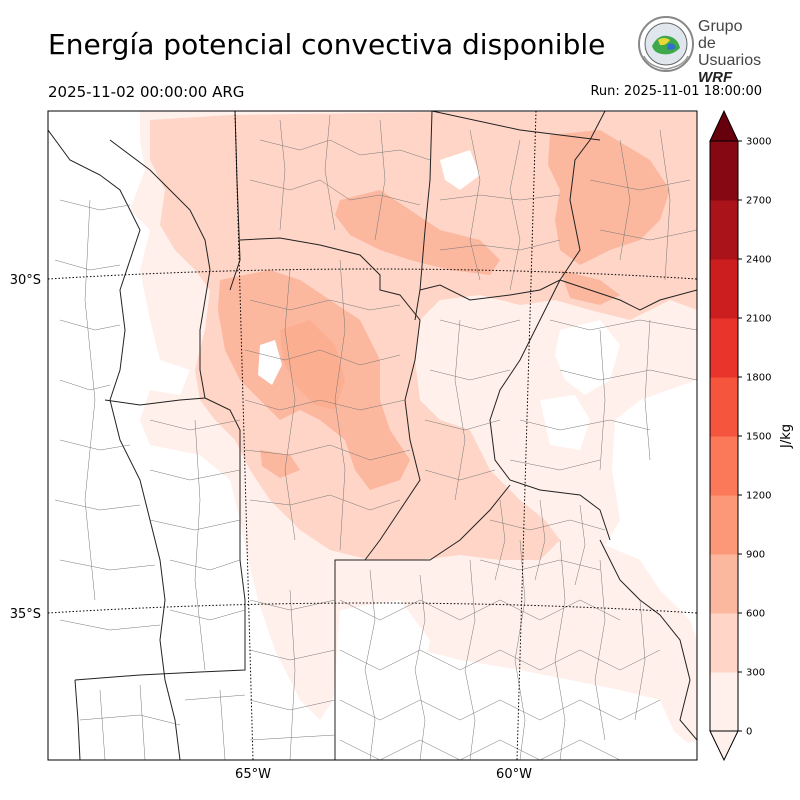 The height and width of the screenshot is (800, 800). I want to click on border-northwest, so click(160, 205).